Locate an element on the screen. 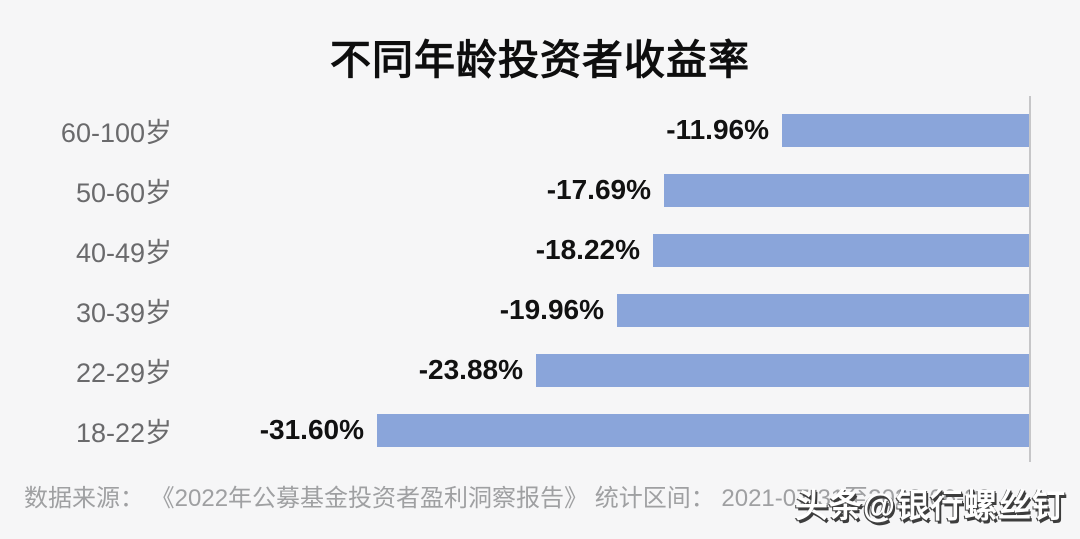 The height and width of the screenshot is (539, 1080). value-label: -31.60% is located at coordinates (311, 429).